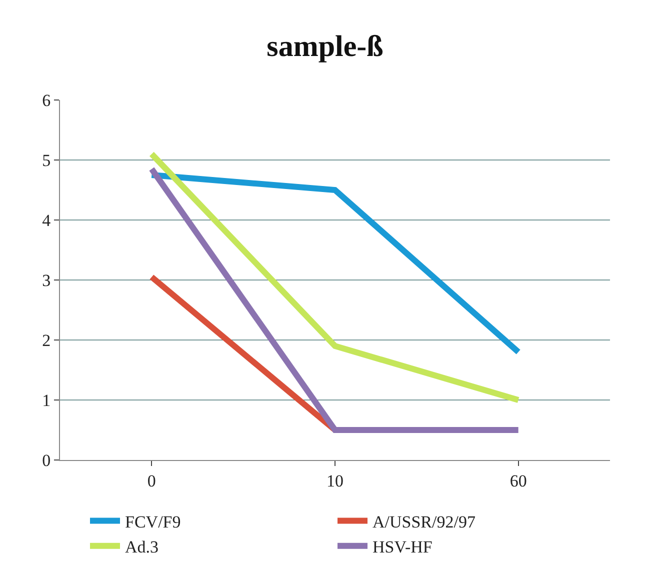  I want to click on y-tick-label: 4, so click(47, 220).